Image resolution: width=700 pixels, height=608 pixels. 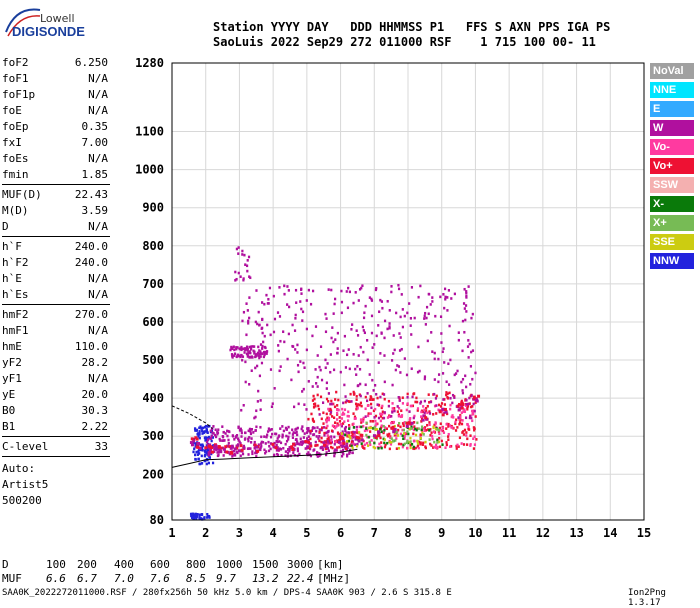 I want to click on legend-item: NNE, so click(x=672, y=90).